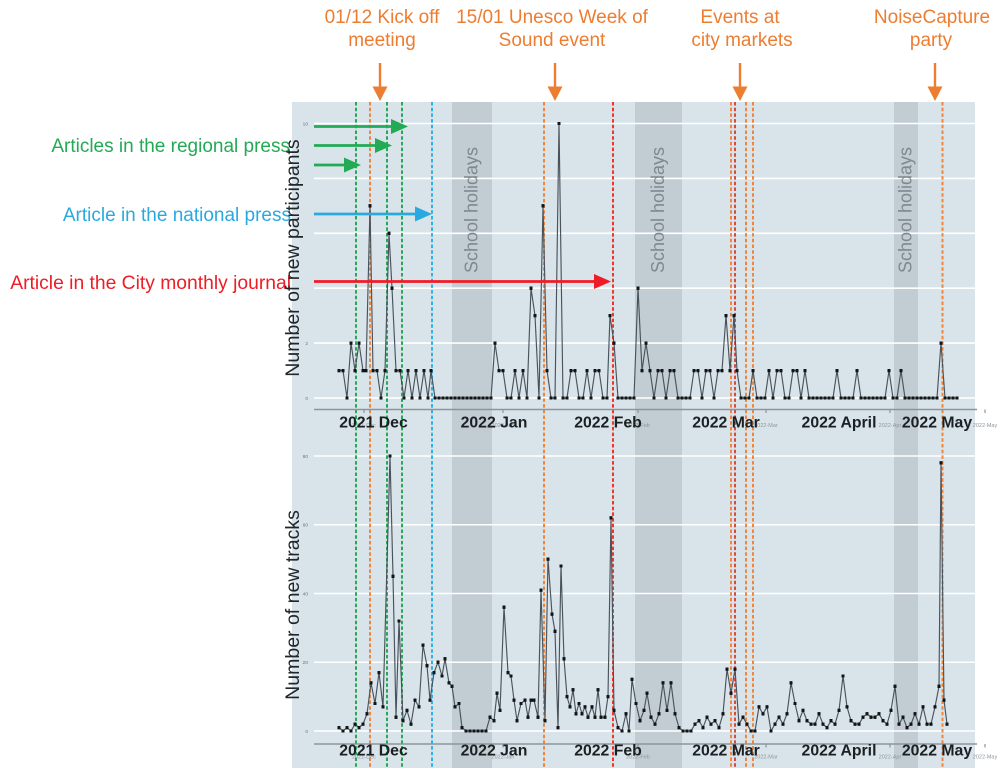  Describe the element at coordinates (306, 526) in the screenshot. I see `svg-text: 60` at that location.